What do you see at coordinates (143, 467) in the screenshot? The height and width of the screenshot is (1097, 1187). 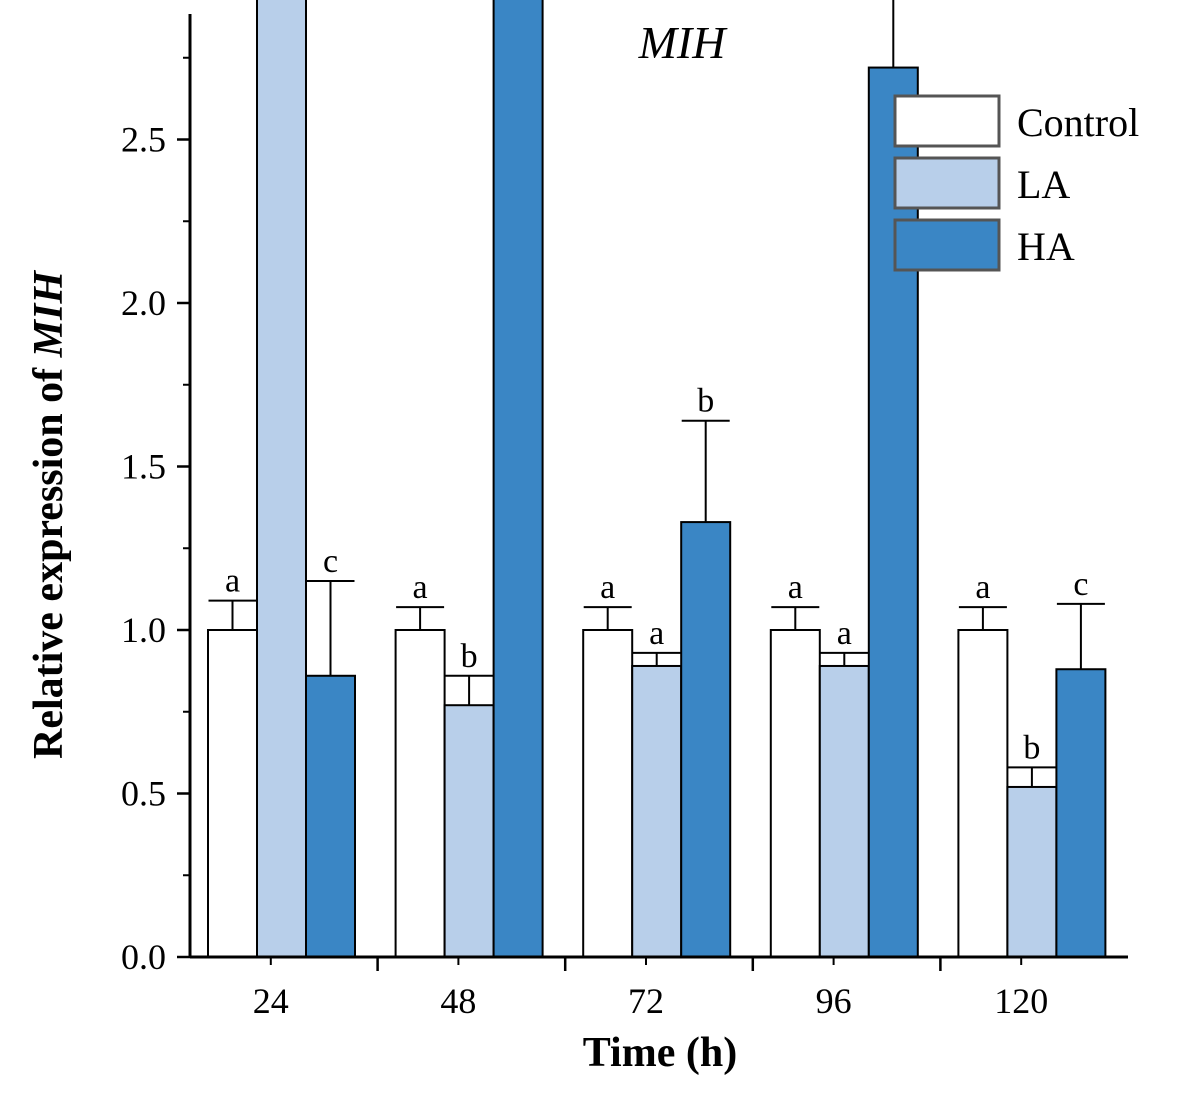 I see `y-tick-label: 1.5` at bounding box center [143, 467].